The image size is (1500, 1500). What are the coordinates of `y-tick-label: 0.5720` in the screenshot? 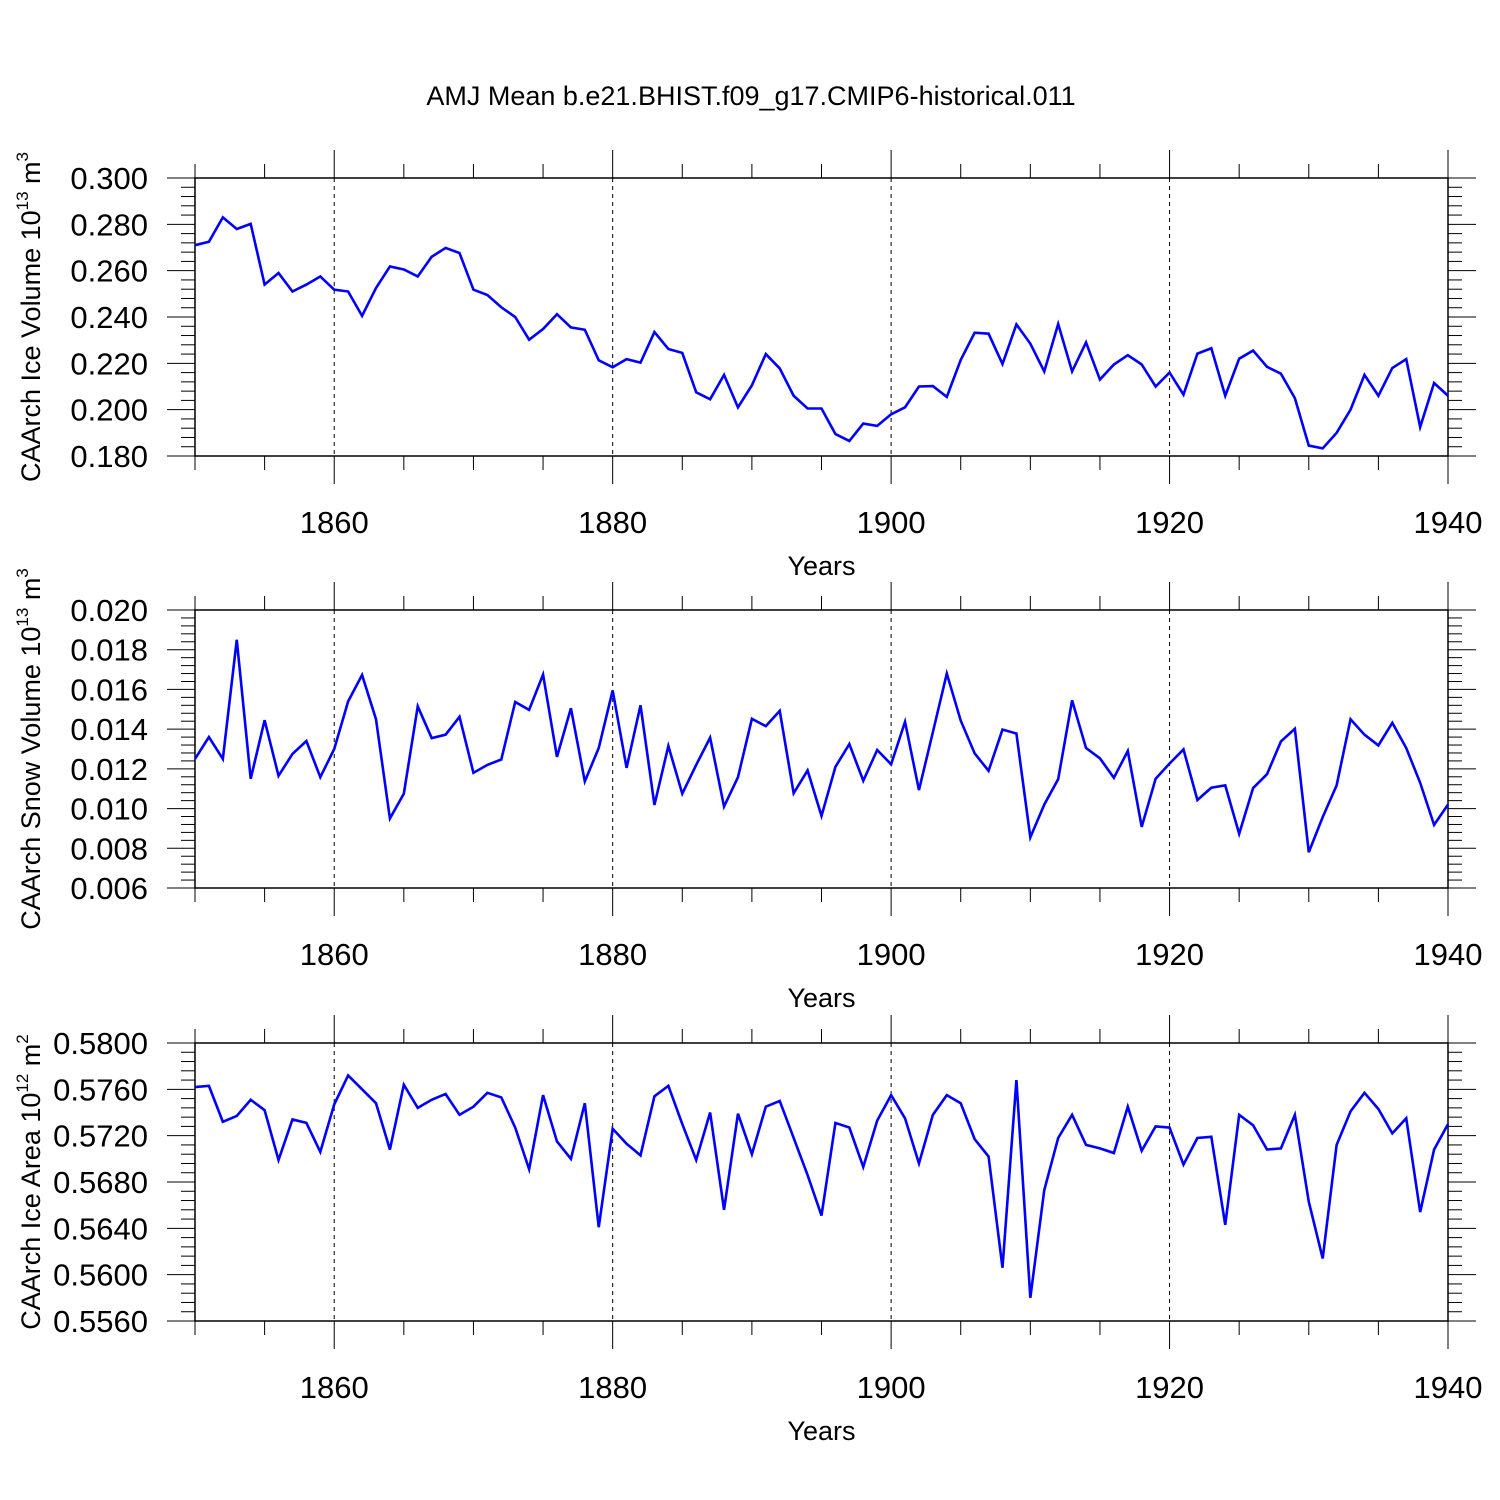 It's located at (100, 1136).